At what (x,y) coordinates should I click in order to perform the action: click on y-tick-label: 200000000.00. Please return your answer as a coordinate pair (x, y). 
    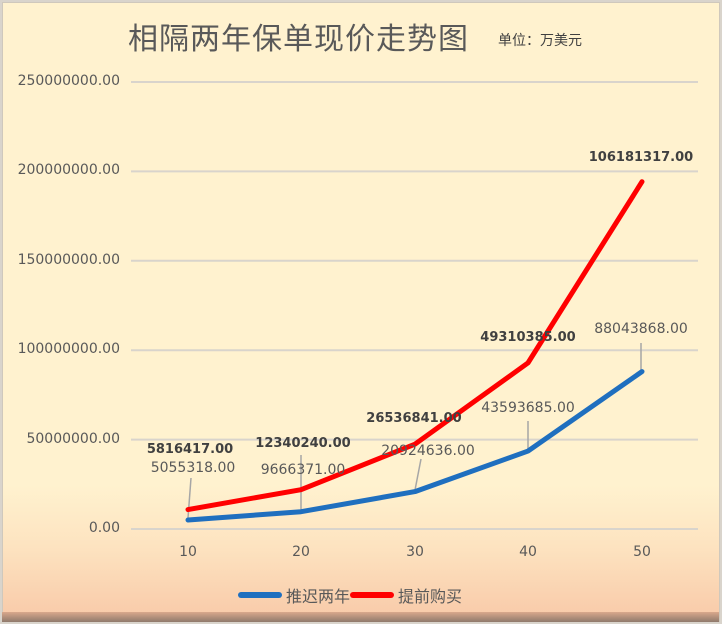
    Looking at the image, I should click on (68, 170).